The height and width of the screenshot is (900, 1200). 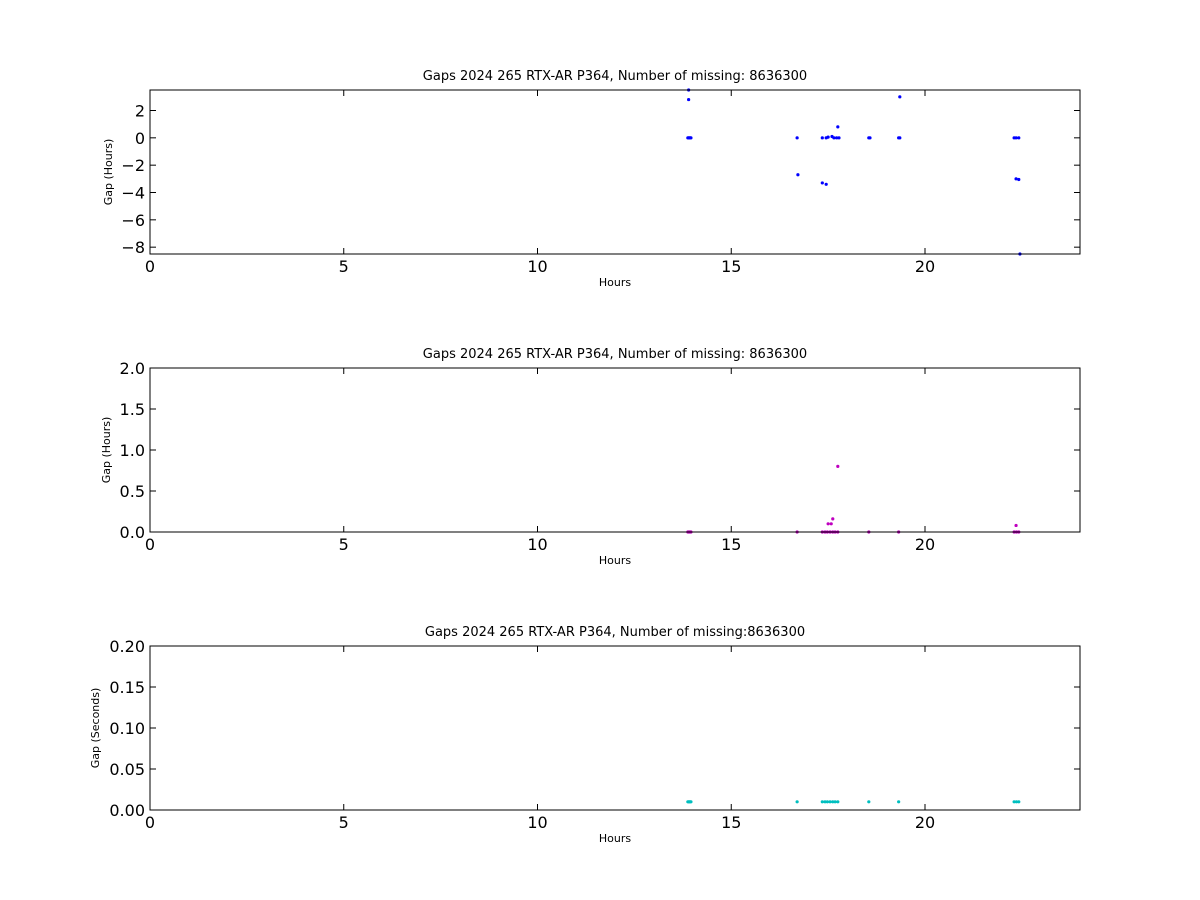 I want to click on panel-2-ytick-label: 2.0, so click(x=132, y=368).